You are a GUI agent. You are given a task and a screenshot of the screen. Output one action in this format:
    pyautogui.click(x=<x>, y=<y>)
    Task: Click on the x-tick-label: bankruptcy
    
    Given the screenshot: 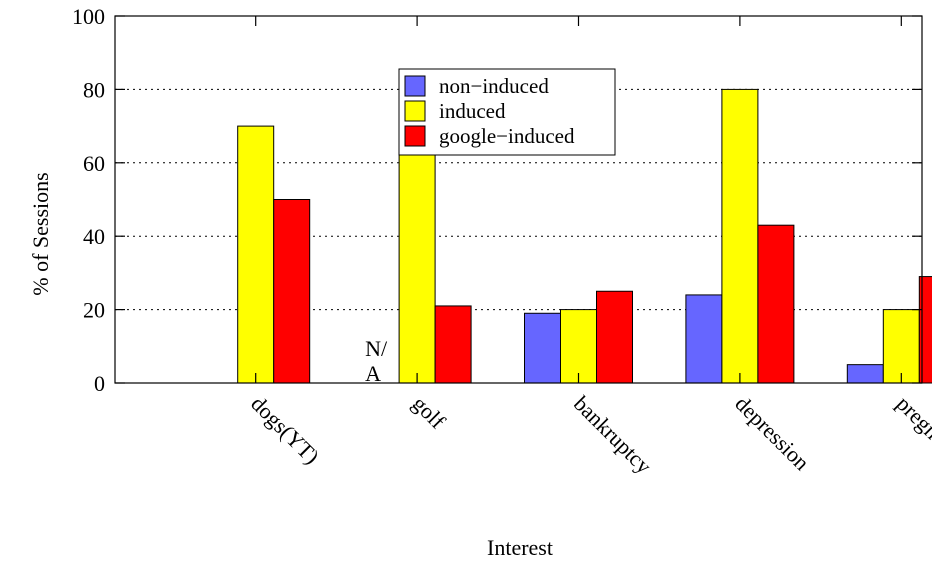 What is the action you would take?
    pyautogui.click(x=613, y=435)
    